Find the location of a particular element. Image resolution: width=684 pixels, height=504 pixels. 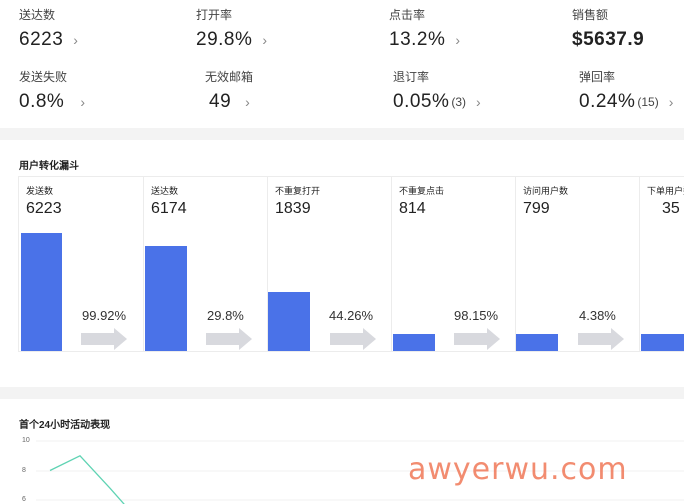

funnel-stage: 不重复打开 1839 44.26% is located at coordinates (329, 264).